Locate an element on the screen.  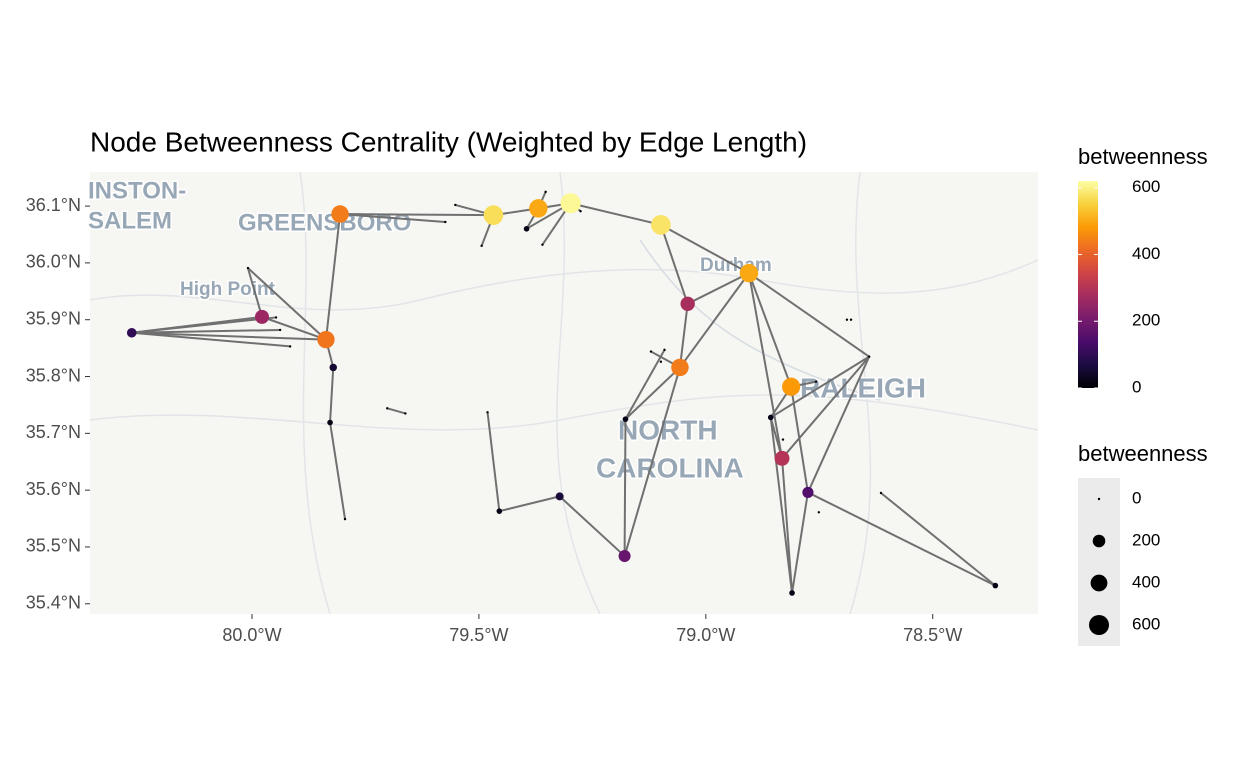
y-tick-label: 36.0°N is located at coordinates (53, 262).